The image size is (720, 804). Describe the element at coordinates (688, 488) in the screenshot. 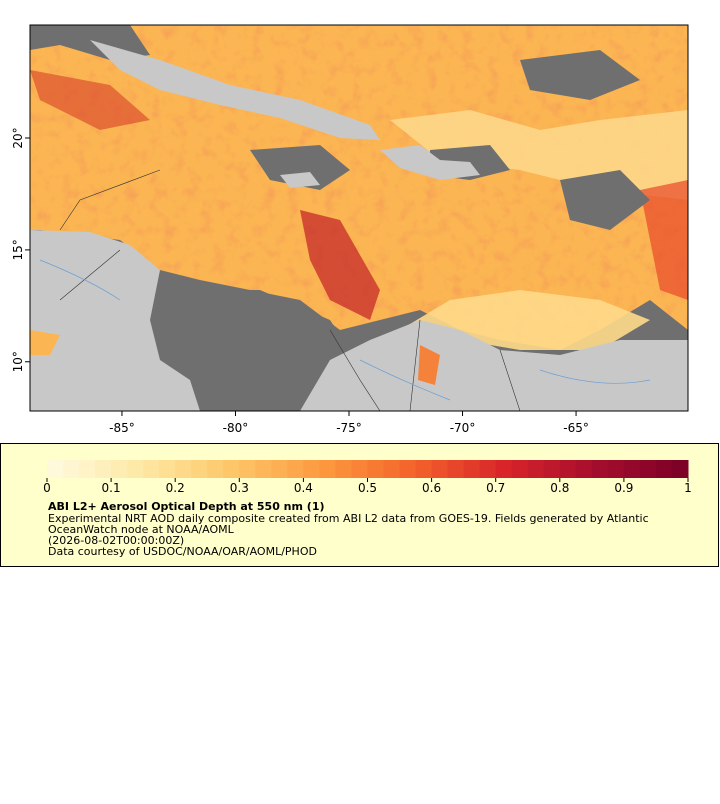

I see `colorbar-tick-label: 1` at that location.